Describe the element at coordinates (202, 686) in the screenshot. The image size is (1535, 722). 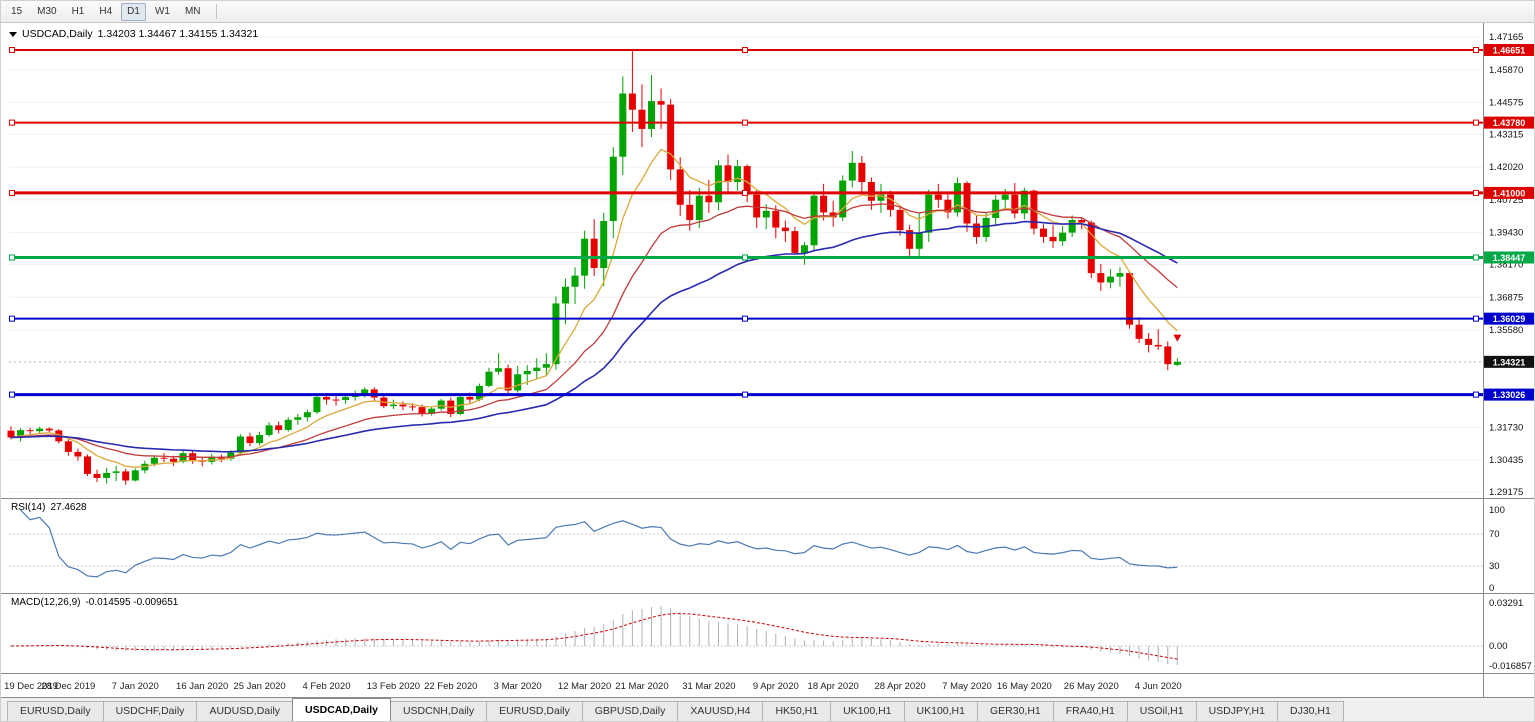
I see `date-label: 16 Jan 2020` at that location.